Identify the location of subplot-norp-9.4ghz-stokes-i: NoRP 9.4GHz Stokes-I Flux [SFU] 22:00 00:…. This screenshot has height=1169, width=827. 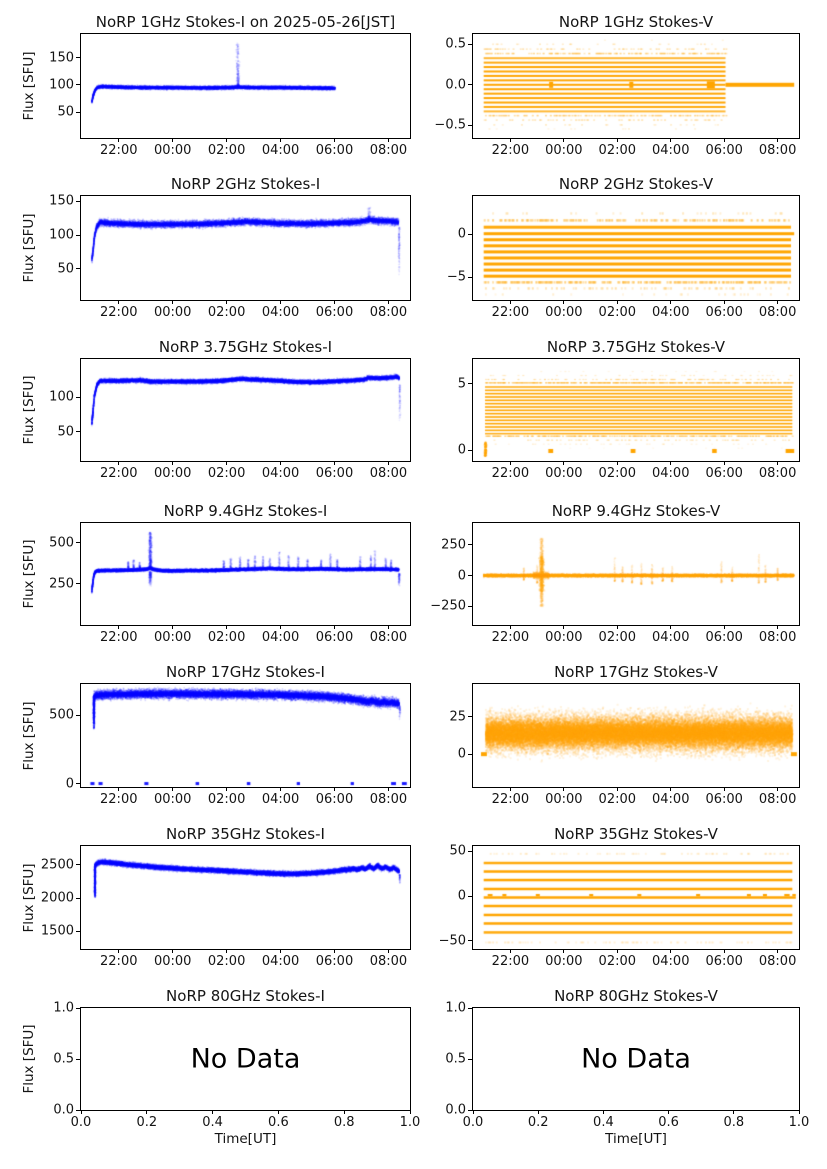
(216, 573).